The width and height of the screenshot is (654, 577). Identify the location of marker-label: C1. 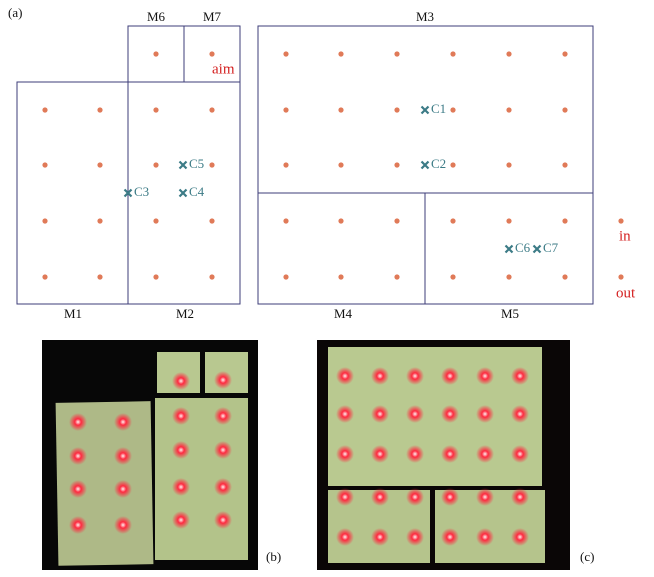
(438, 108).